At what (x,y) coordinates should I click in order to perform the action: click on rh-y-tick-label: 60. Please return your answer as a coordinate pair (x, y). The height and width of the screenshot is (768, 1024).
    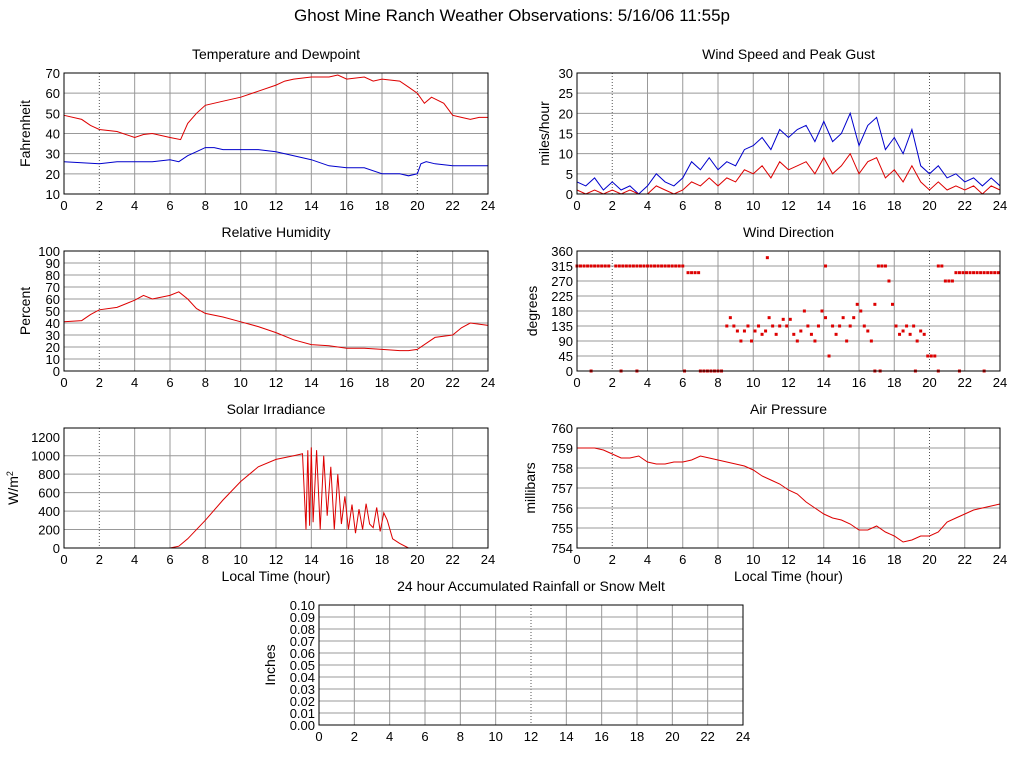
    Looking at the image, I should click on (53, 299).